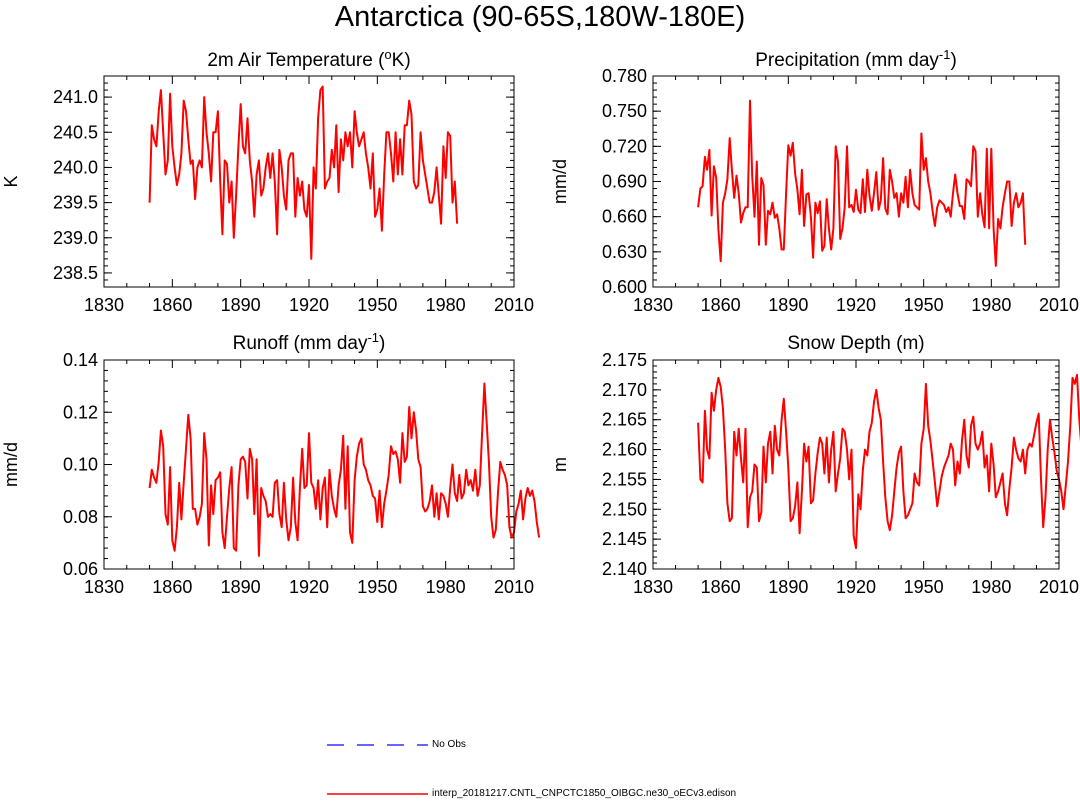 This screenshot has width=1080, height=801. I want to click on panel-title: Runoff (mm day-1), so click(309, 342).